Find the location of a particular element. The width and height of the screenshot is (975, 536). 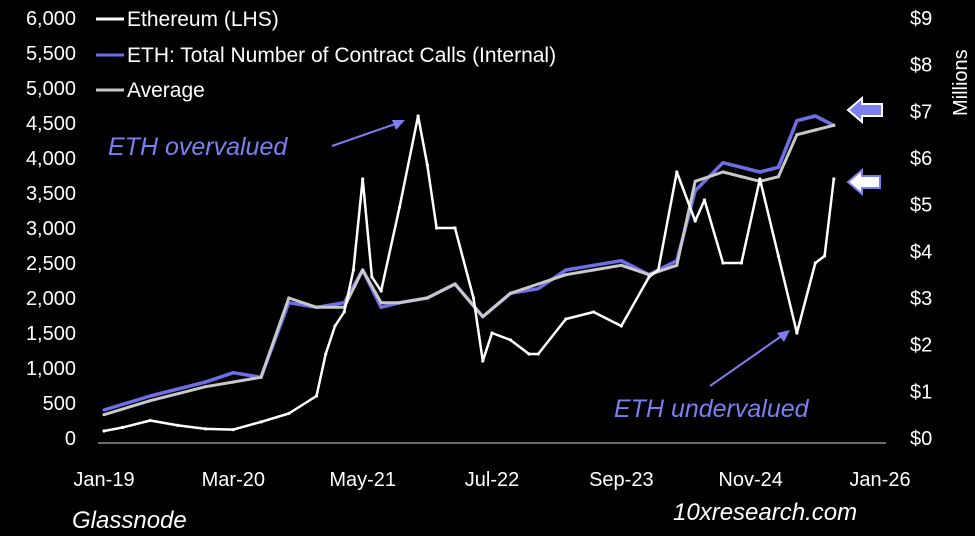

y-left-tick-label: 2,500 is located at coordinates (51, 264).